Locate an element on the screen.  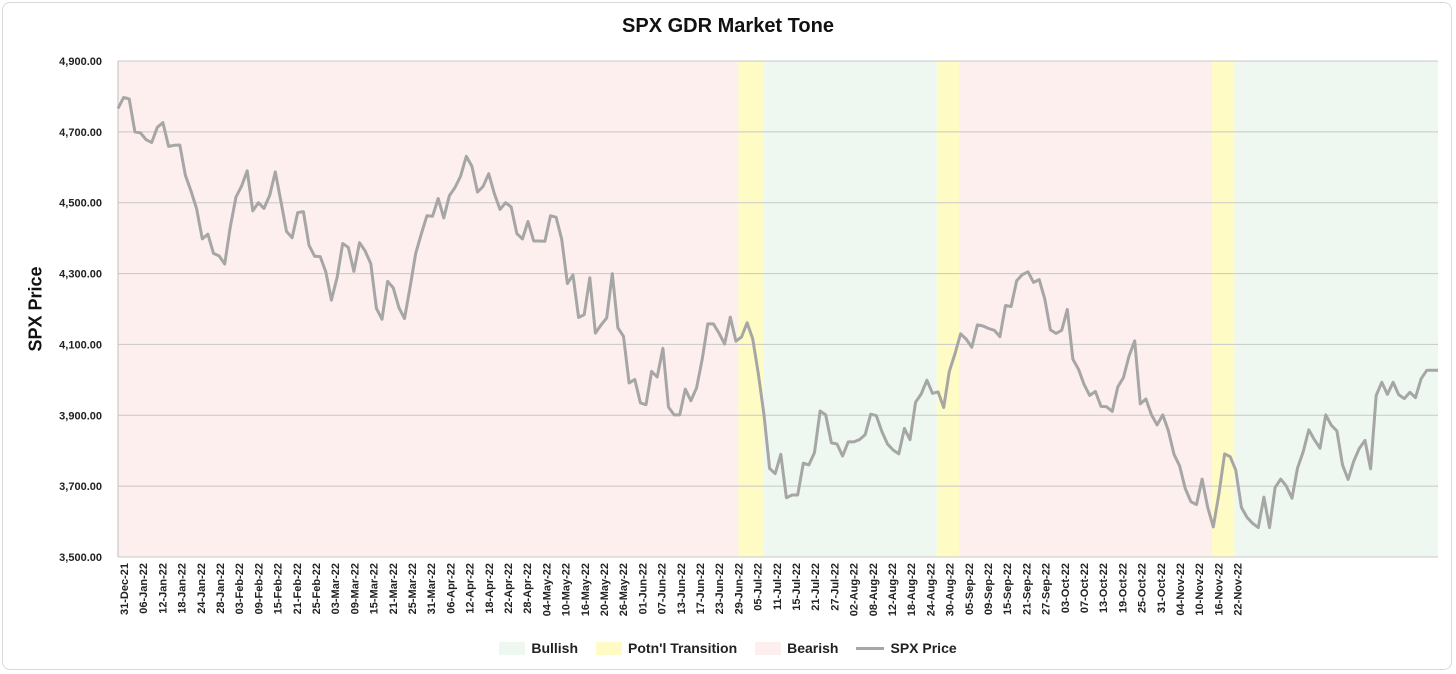
x-tick-label: 13-Jun-22 is located at coordinates (682, 588).